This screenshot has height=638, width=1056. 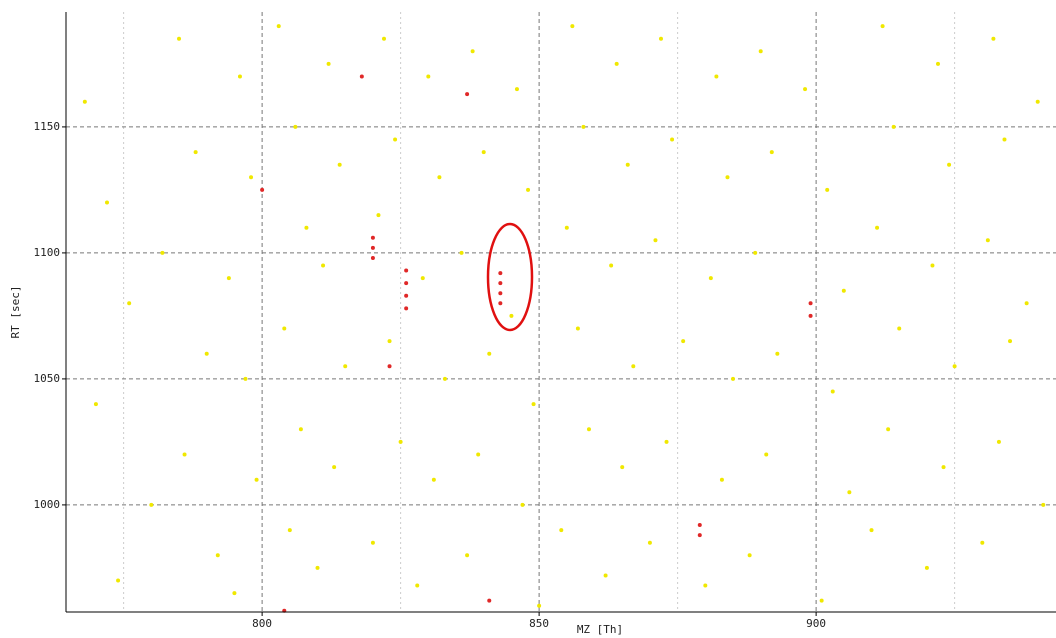 I want to click on y-tick-label: 1150, so click(x=47, y=126).